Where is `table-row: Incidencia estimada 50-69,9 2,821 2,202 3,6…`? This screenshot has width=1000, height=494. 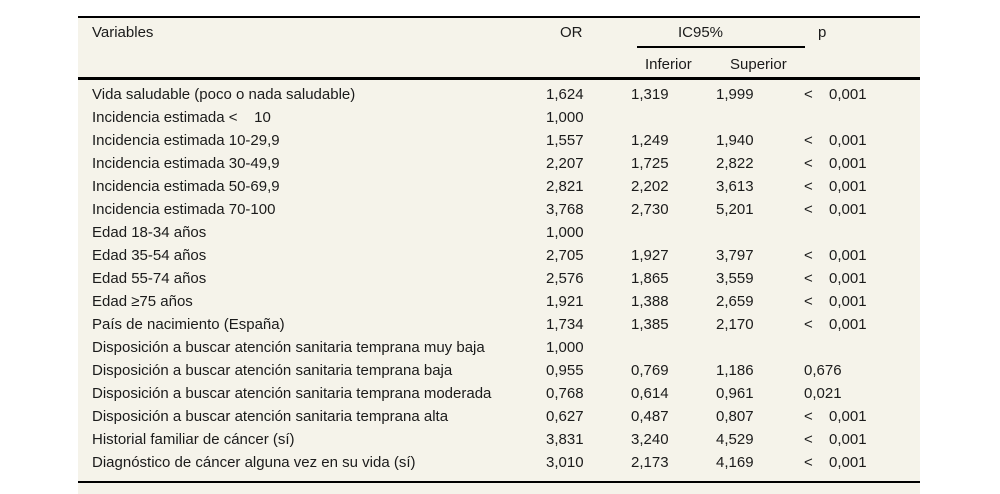
table-row: Incidencia estimada 50-69,9 2,821 2,202 3,6… is located at coordinates (499, 186).